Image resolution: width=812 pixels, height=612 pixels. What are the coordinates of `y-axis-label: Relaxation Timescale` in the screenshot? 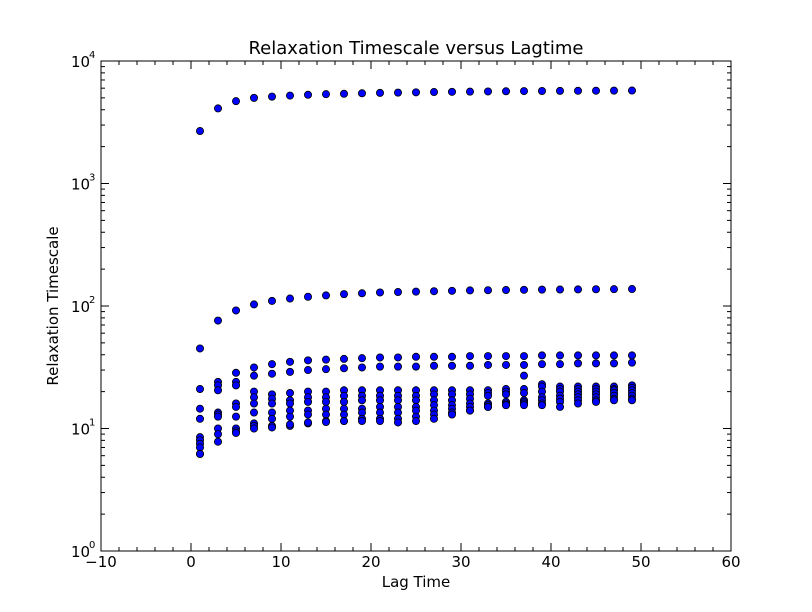 It's located at (53, 305).